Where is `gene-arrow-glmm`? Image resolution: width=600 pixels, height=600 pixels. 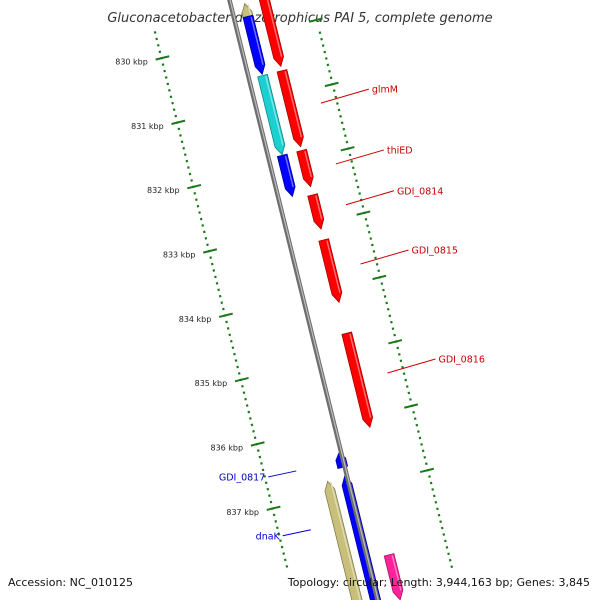 gene-arrow-glmm is located at coordinates (271, 114).